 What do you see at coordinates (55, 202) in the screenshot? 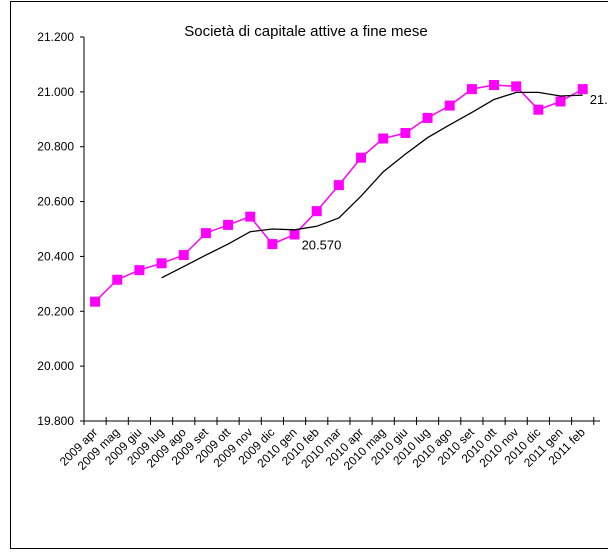
I see `y-tick-label: 20.600` at bounding box center [55, 202].